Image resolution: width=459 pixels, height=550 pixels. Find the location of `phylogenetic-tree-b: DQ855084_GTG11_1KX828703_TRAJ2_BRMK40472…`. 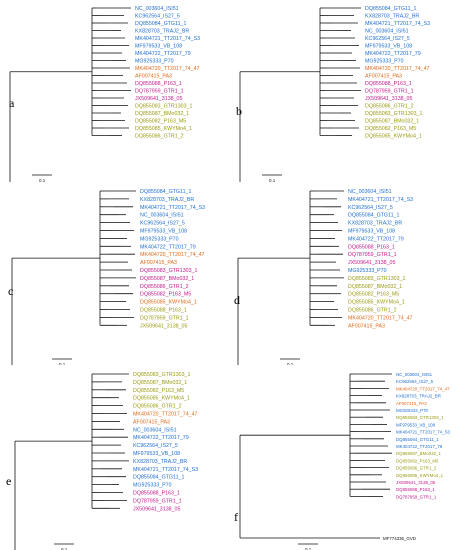

phylogenetic-tree-b: DQ855084_GTG11_1KX828703_TRAJ2_BRMK40472… is located at coordinates (334, 94).